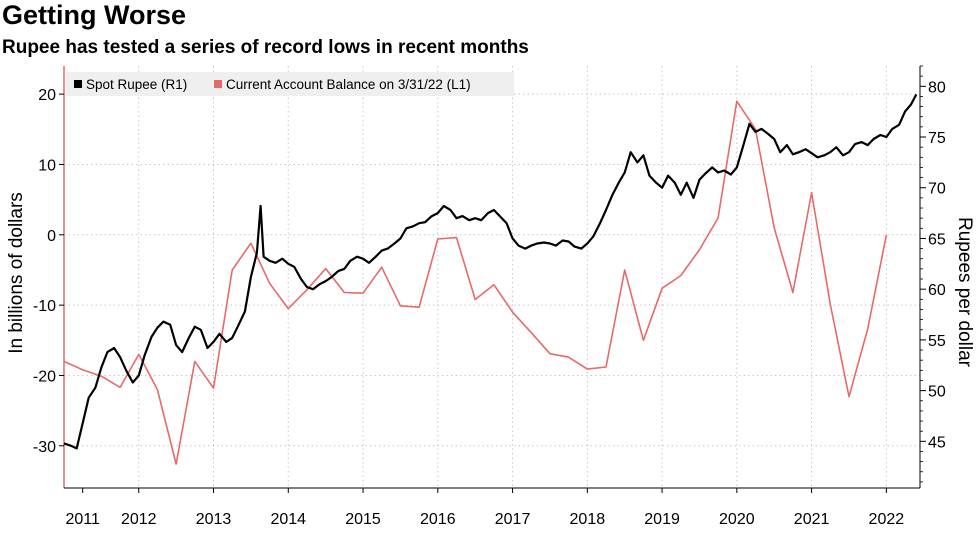  Describe the element at coordinates (218, 84) in the screenshot. I see `legend-swatch-current-account` at that location.